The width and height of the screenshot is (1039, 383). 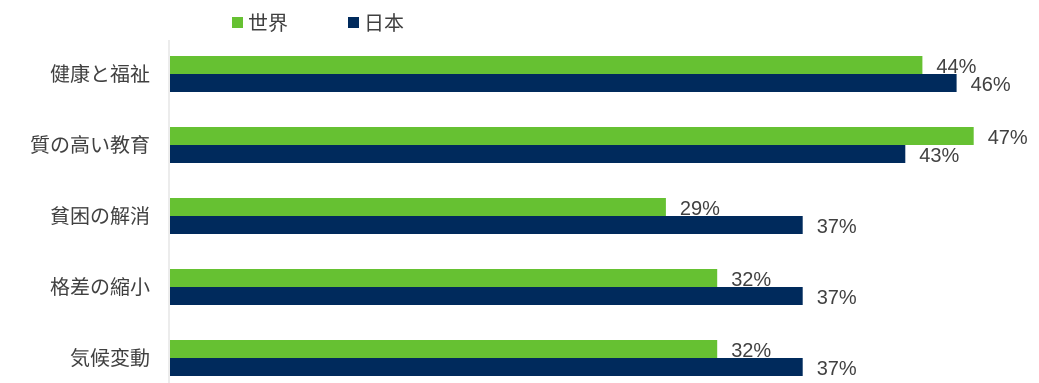 I want to click on legend-label-world: 世界, so click(x=268, y=23).